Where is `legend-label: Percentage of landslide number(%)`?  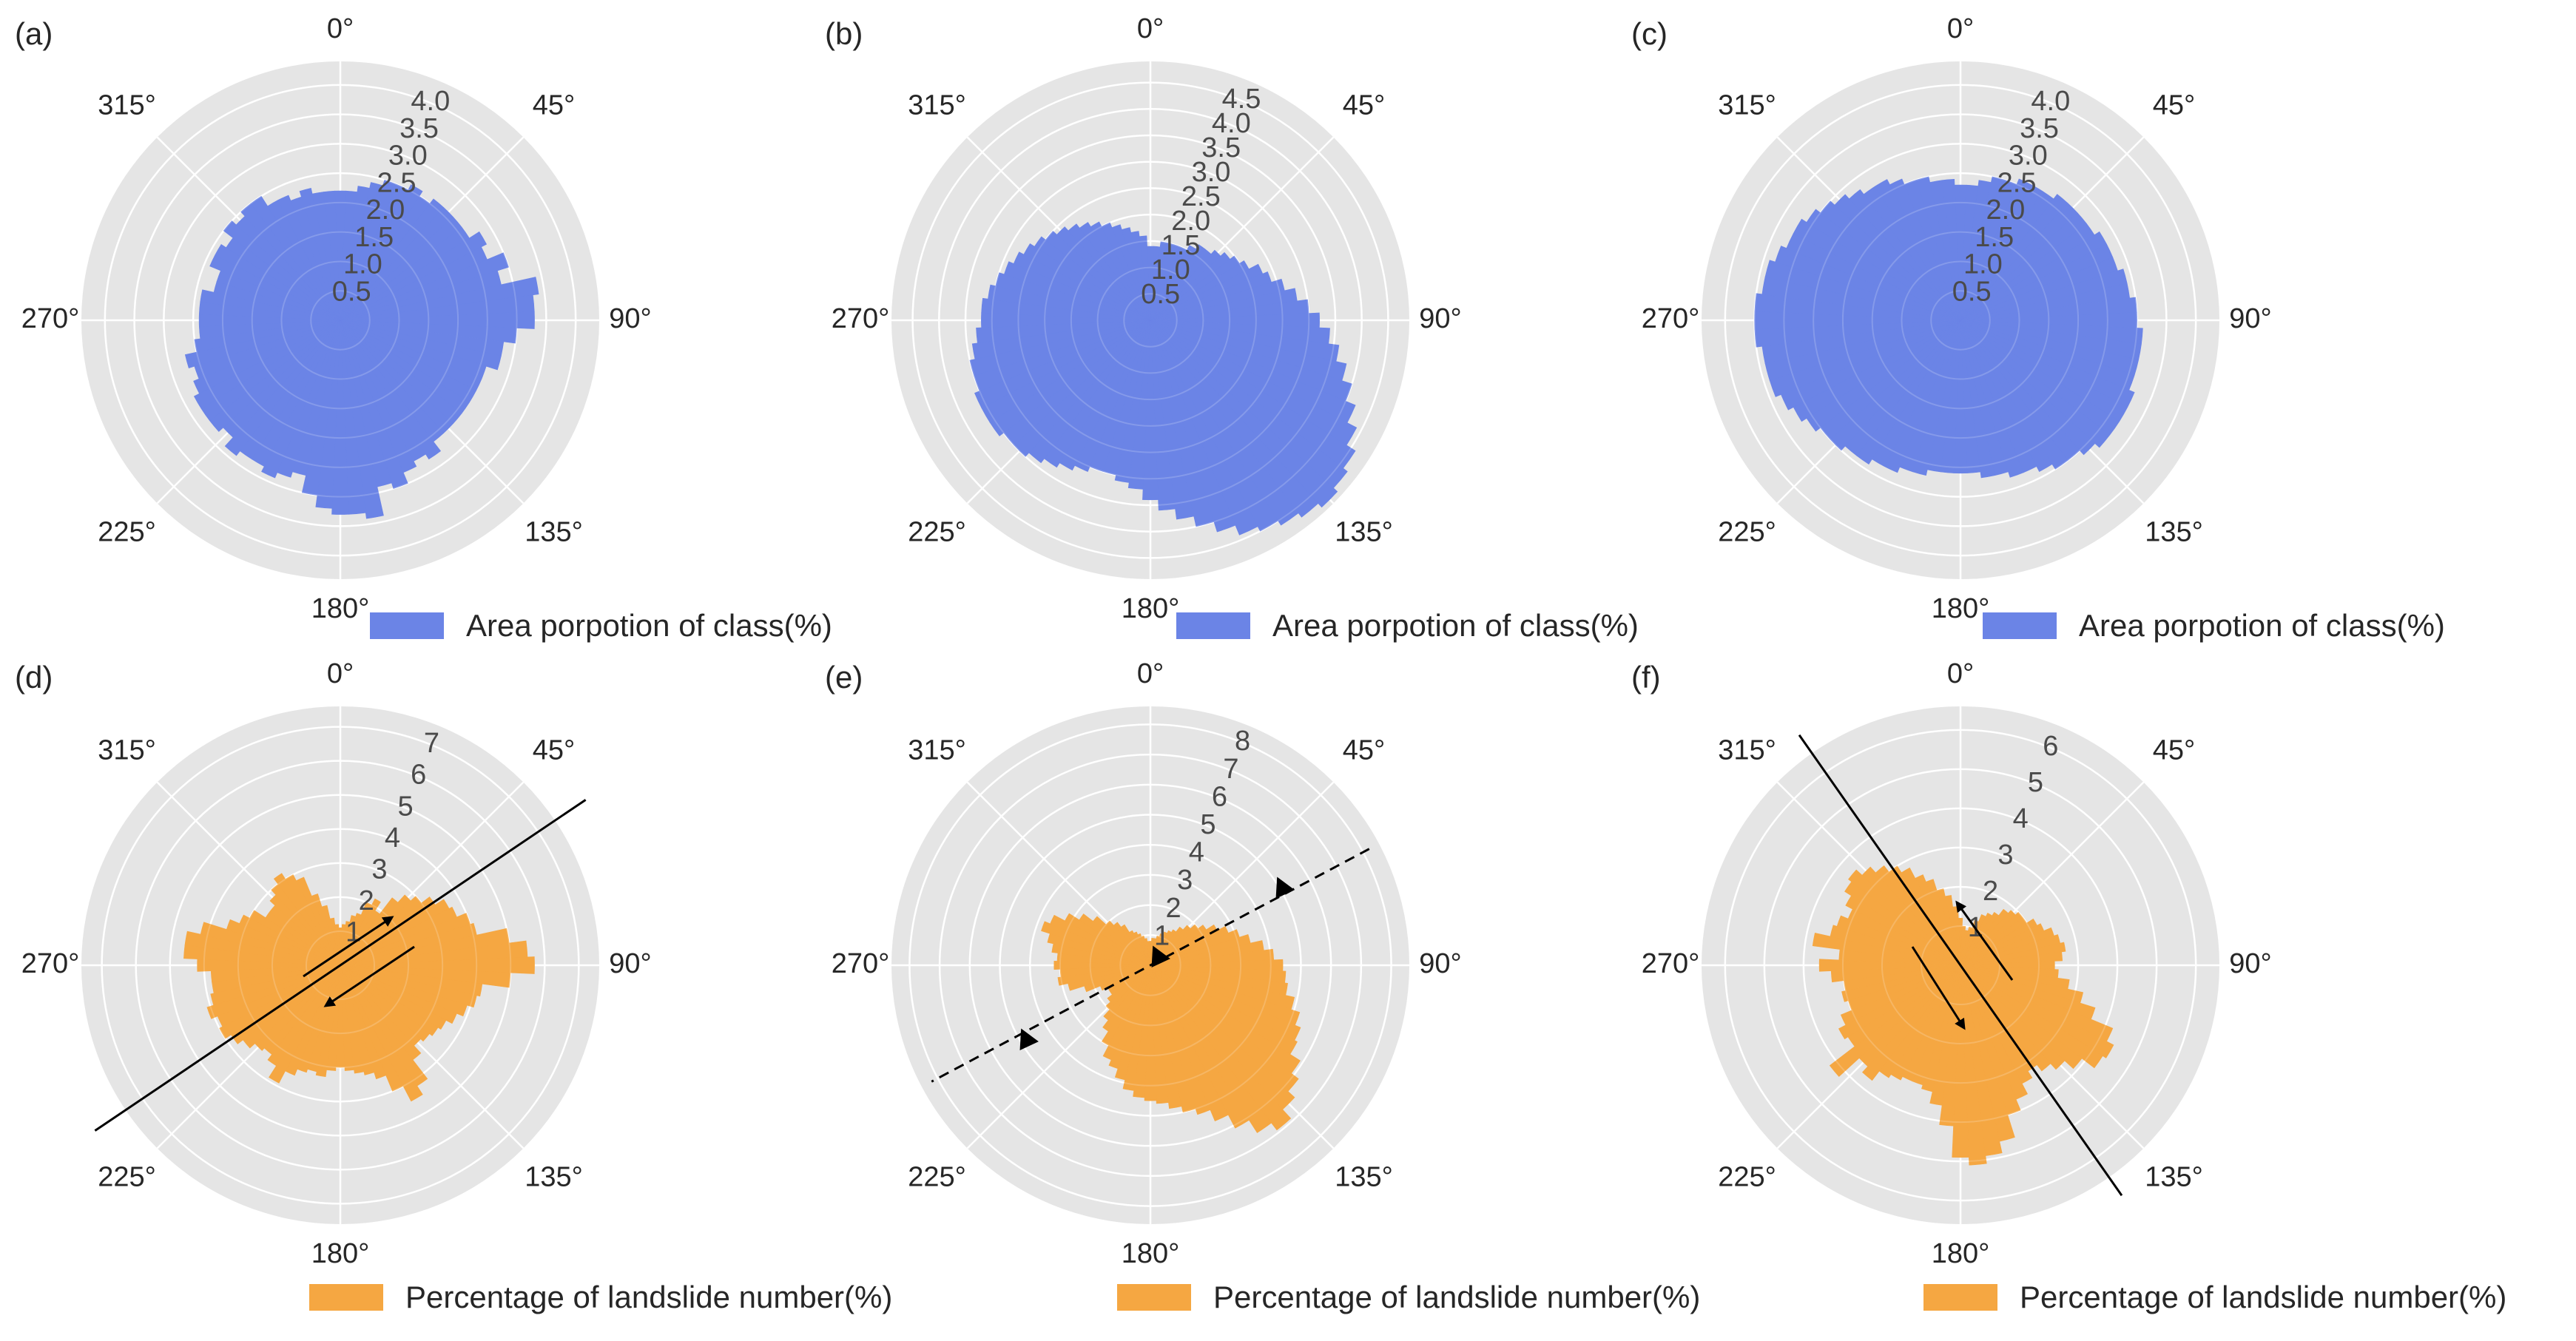
legend-label: Percentage of landslide number(%) is located at coordinates (2263, 1297).